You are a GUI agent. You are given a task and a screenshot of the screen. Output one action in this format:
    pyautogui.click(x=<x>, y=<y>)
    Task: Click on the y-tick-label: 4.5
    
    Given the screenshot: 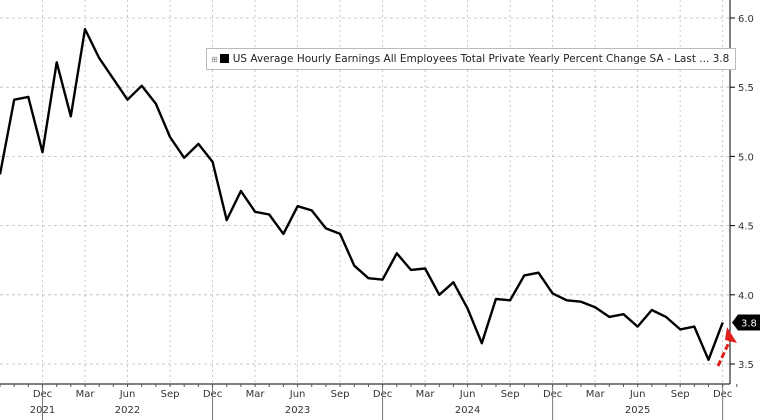 What is the action you would take?
    pyautogui.click(x=746, y=227)
    